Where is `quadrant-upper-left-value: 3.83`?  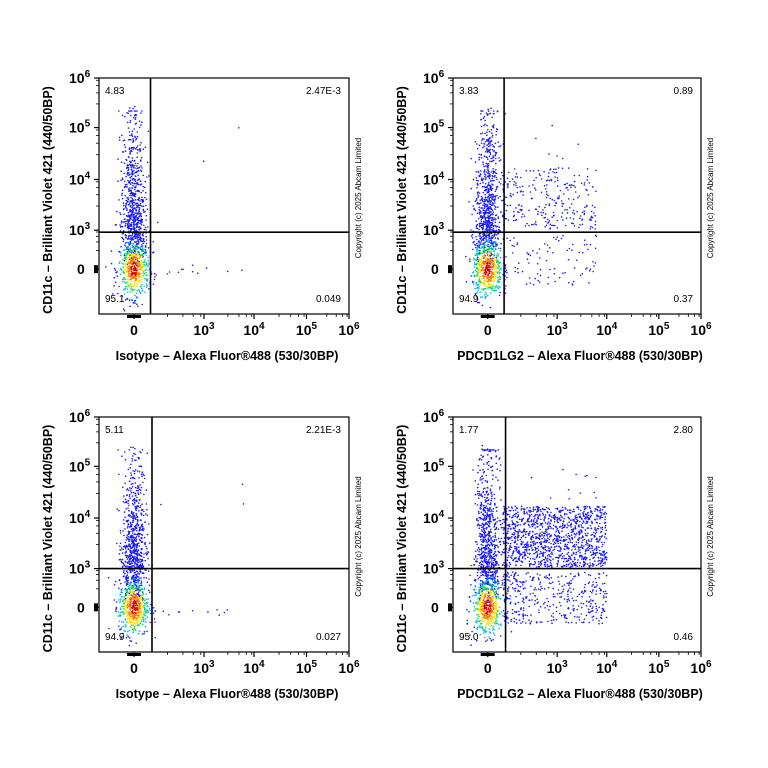 quadrant-upper-left-value: 3.83 is located at coordinates (469, 91).